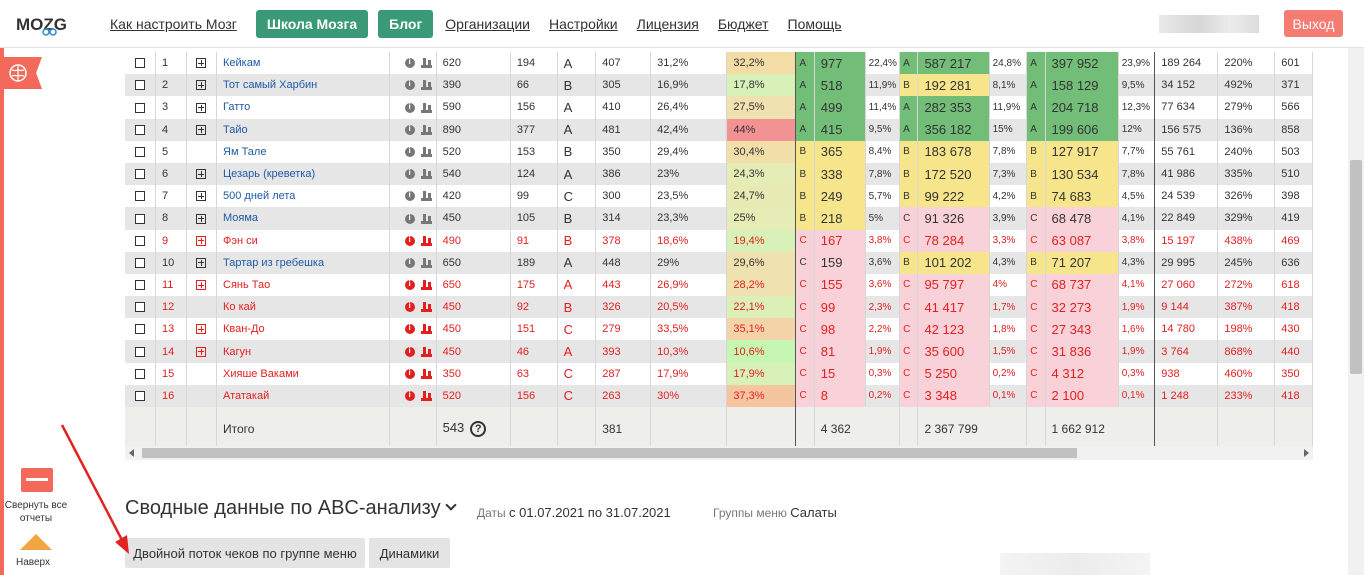  Describe the element at coordinates (46, 24) in the screenshot. I see `mozg-logo: MOZG` at that location.